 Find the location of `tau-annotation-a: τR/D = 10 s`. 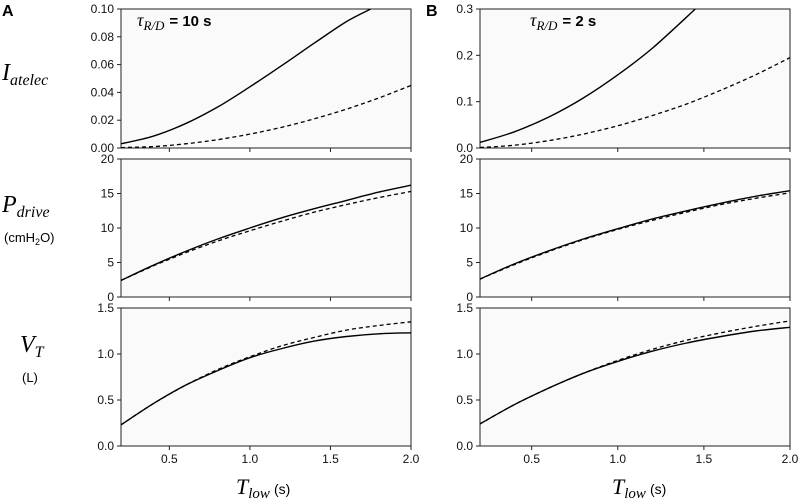

tau-annotation-a: τR/D = 10 s is located at coordinates (174, 21).